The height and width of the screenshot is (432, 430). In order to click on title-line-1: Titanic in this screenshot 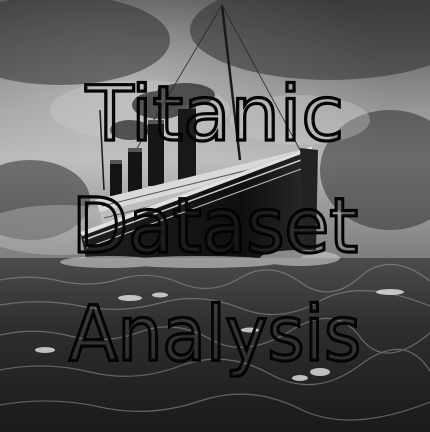, I will do `click(214, 113)`.